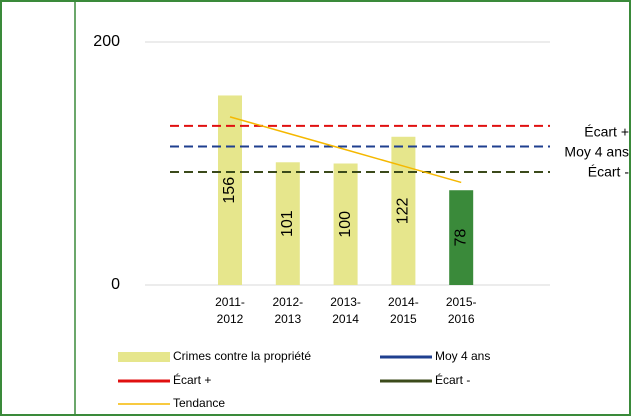 This screenshot has height=416, width=631. I want to click on data-label: 101, so click(287, 223).